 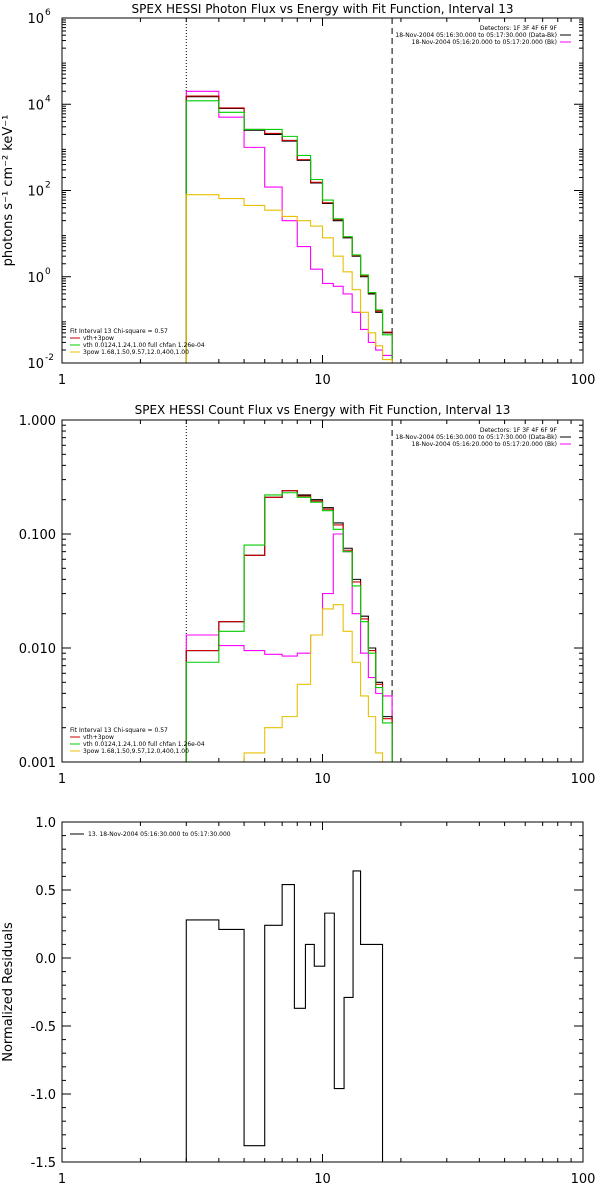 What do you see at coordinates (48, 186) in the screenshot?
I see `y-tick-exponent: 2` at bounding box center [48, 186].